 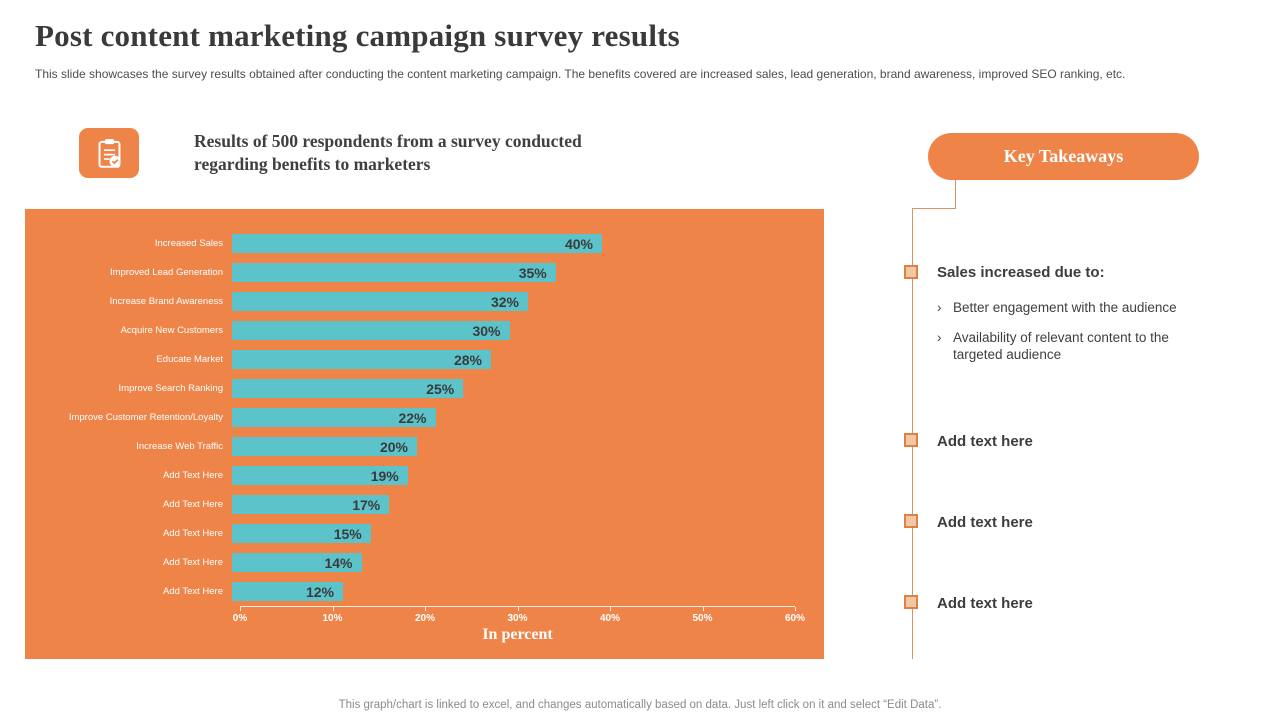 I want to click on bar: 28%, so click(x=361, y=359).